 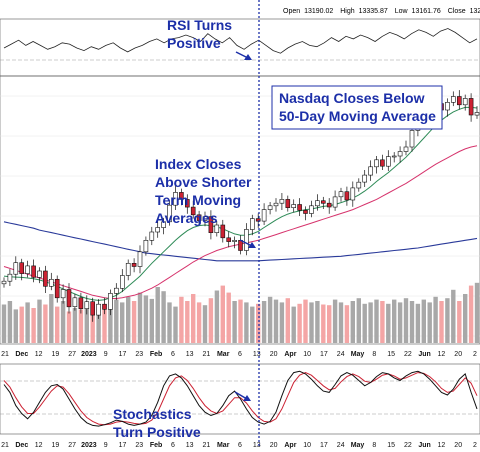 I want to click on open-label: Open, so click(x=291, y=11).